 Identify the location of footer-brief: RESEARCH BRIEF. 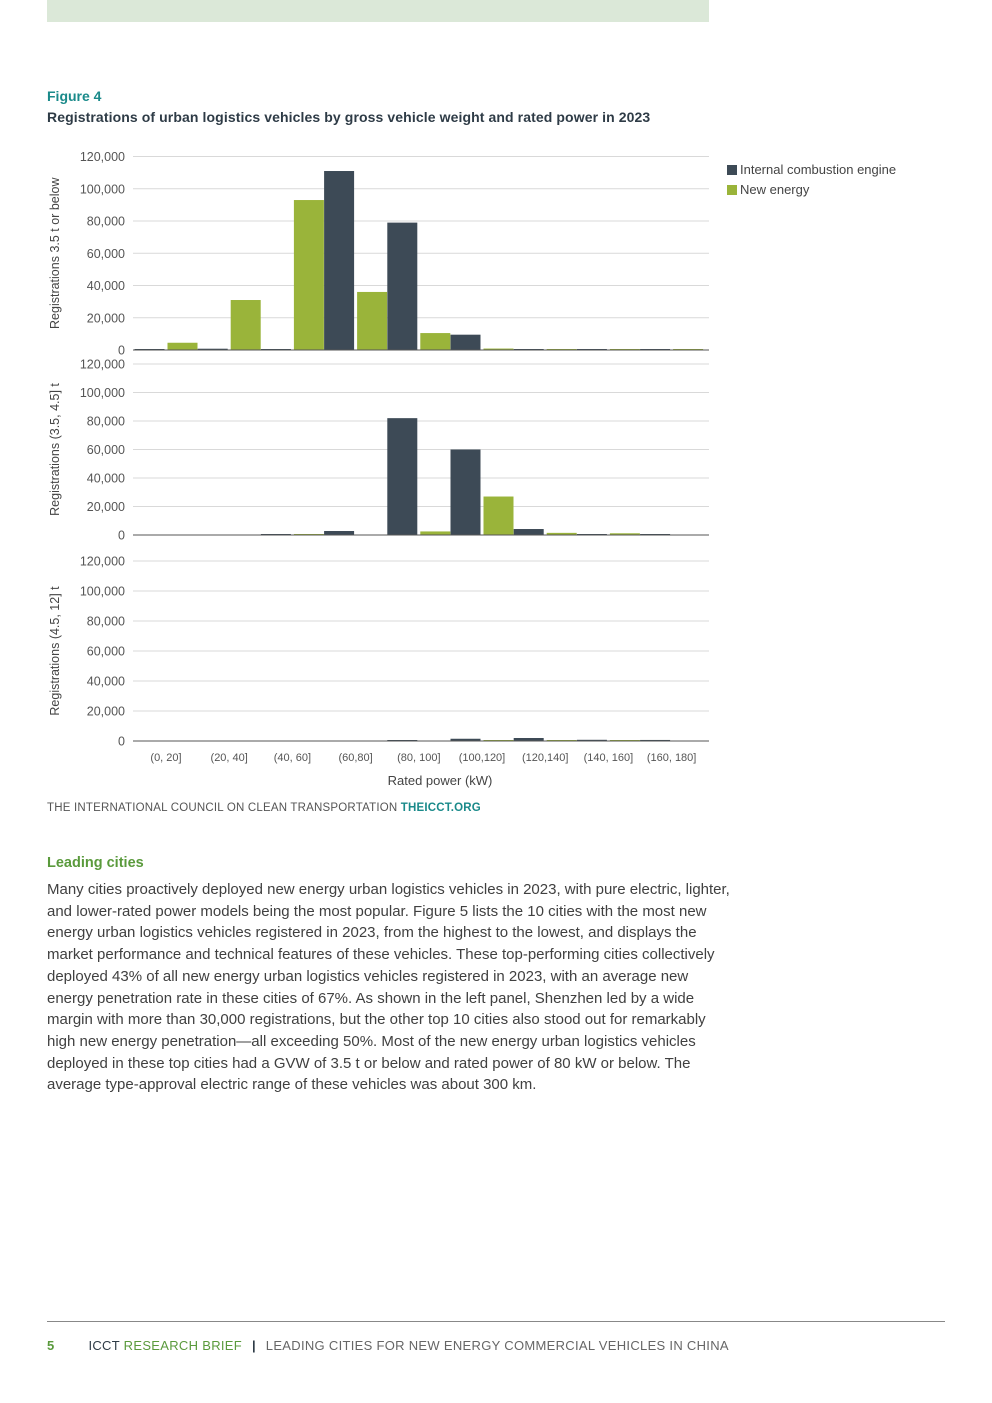
(183, 1345).